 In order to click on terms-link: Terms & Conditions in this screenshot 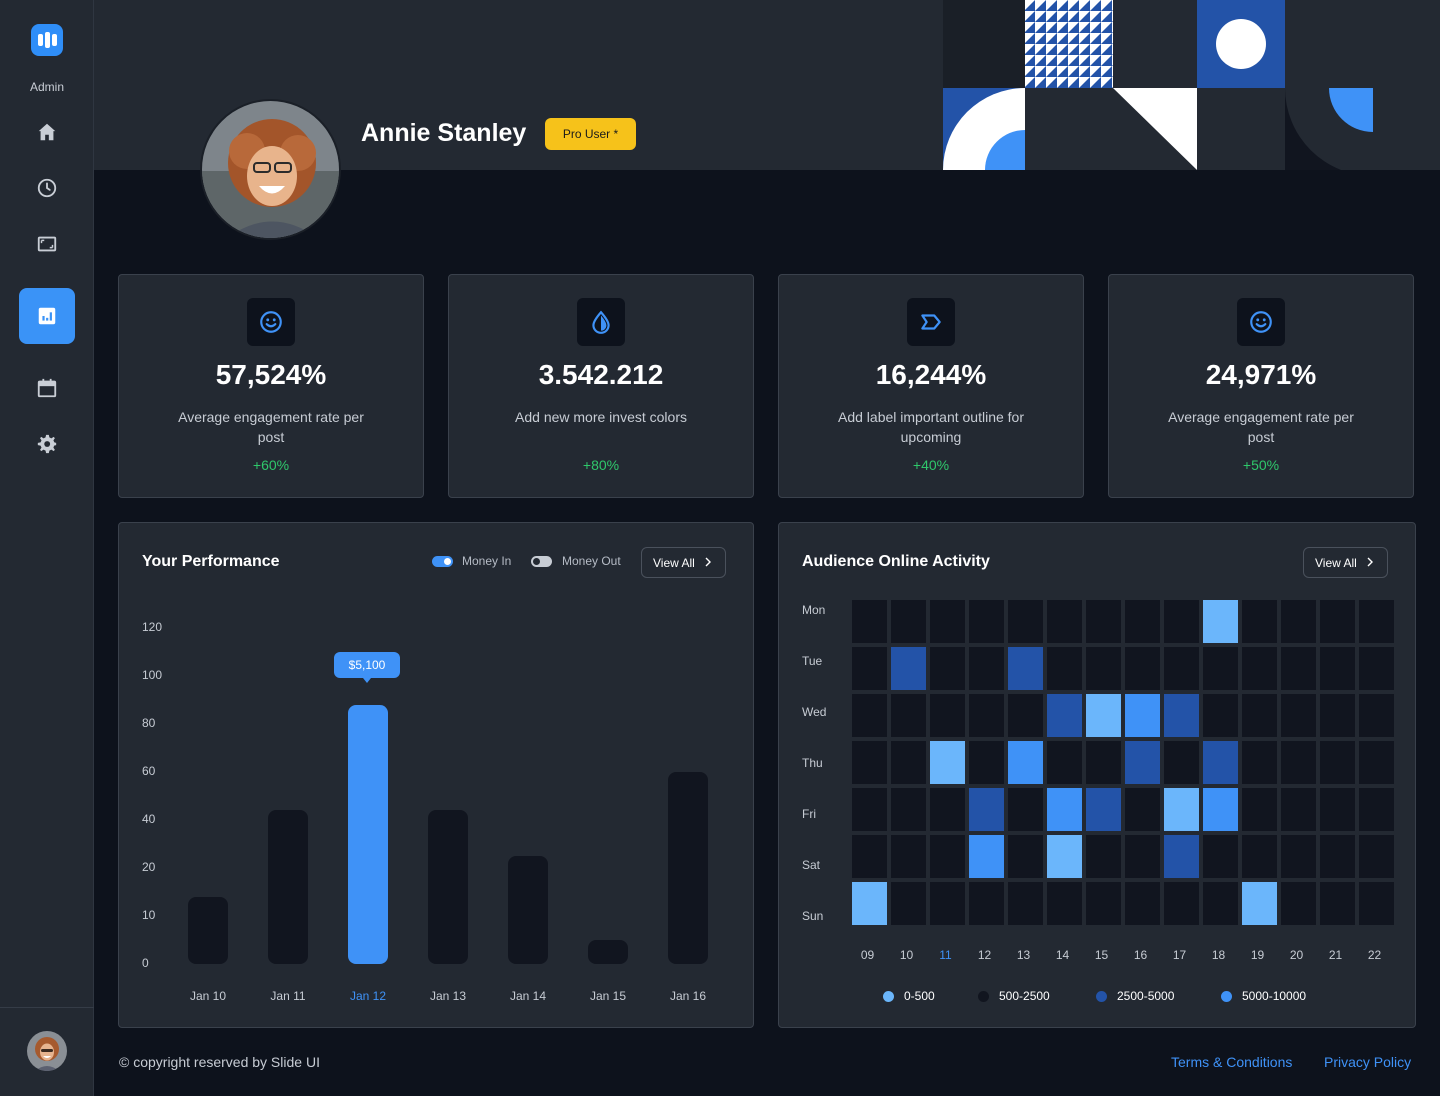, I will do `click(1232, 1062)`.